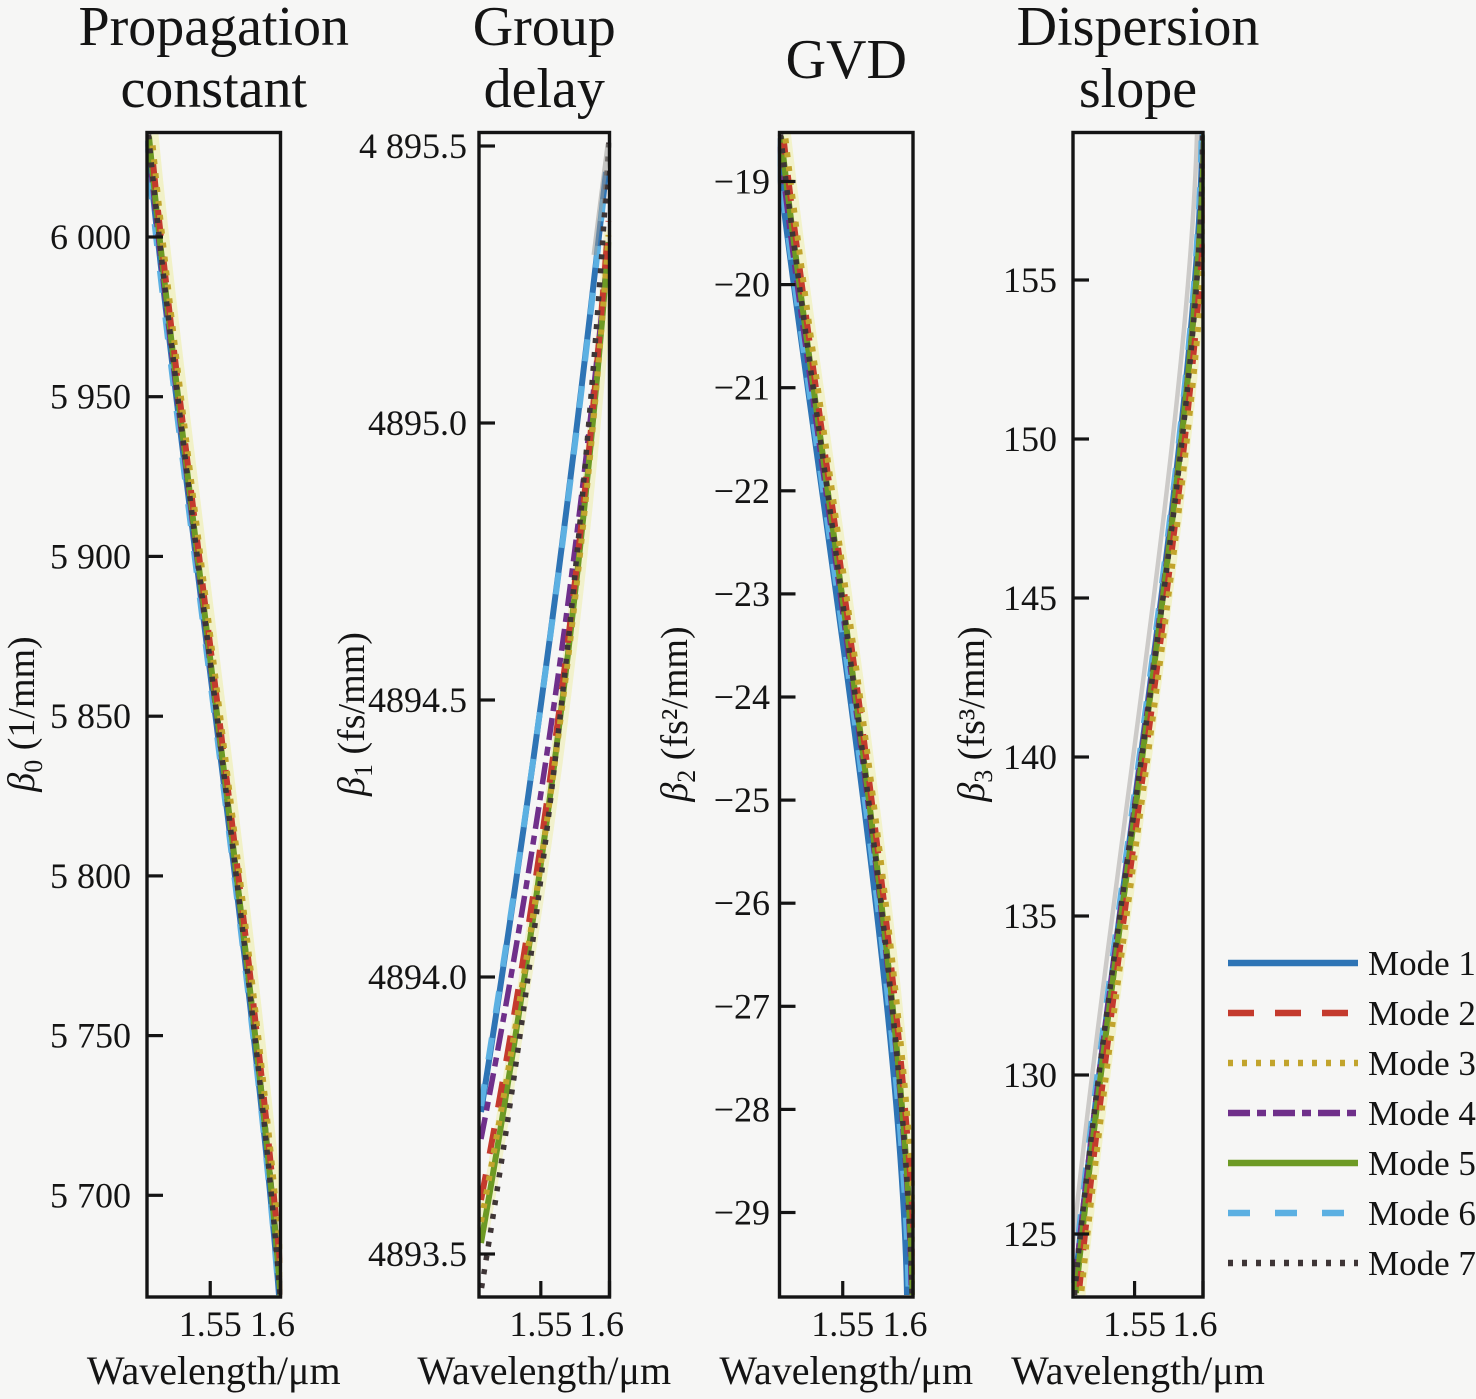 This screenshot has width=1476, height=1399. Describe the element at coordinates (544, 29) in the screenshot. I see `svg-text: Group` at that location.